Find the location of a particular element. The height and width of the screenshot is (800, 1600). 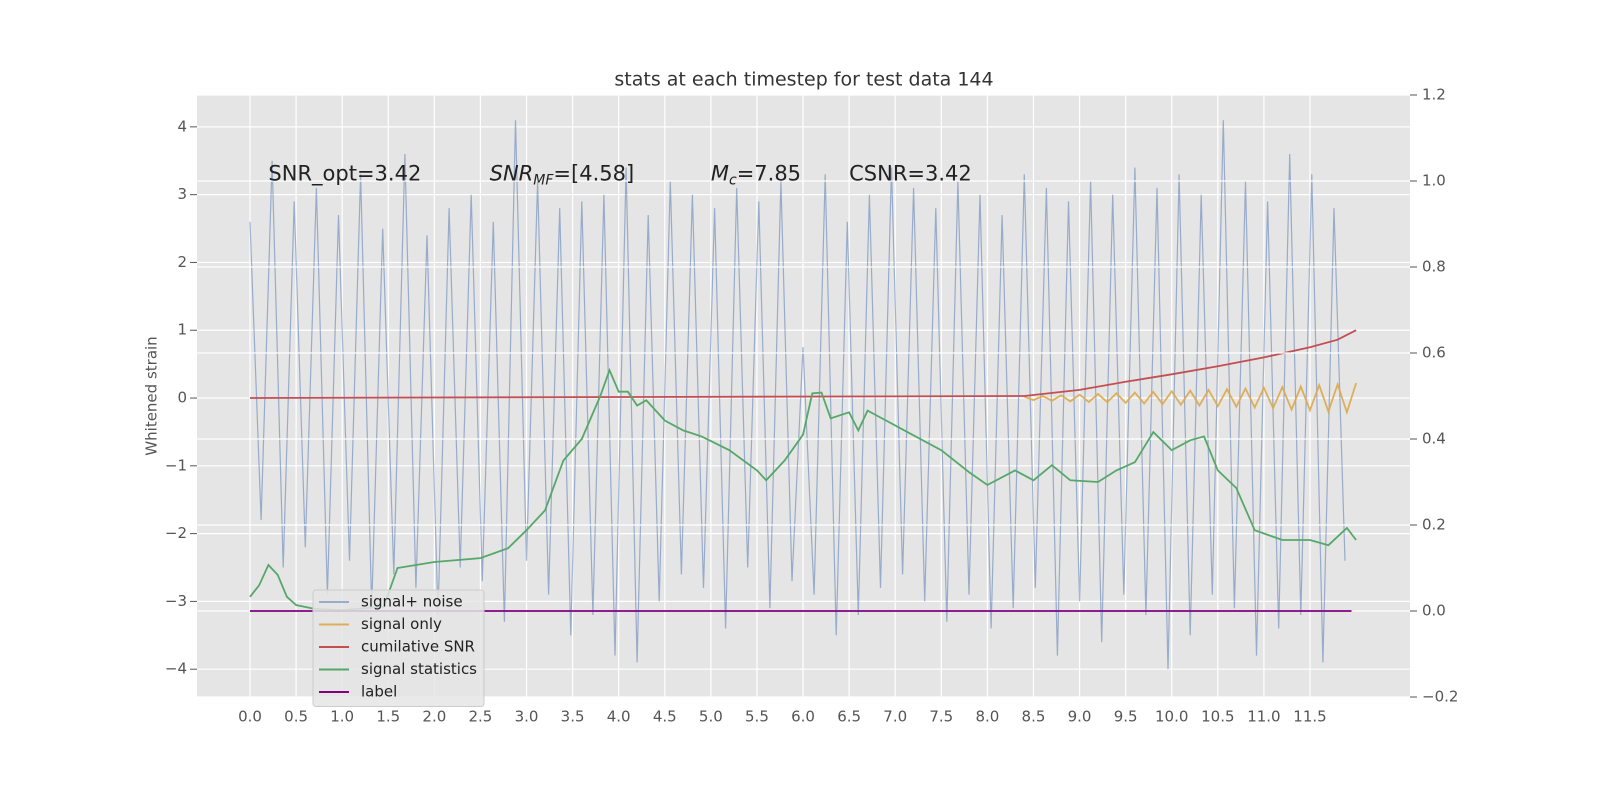

legend-label: signal+ noise is located at coordinates (412, 602).